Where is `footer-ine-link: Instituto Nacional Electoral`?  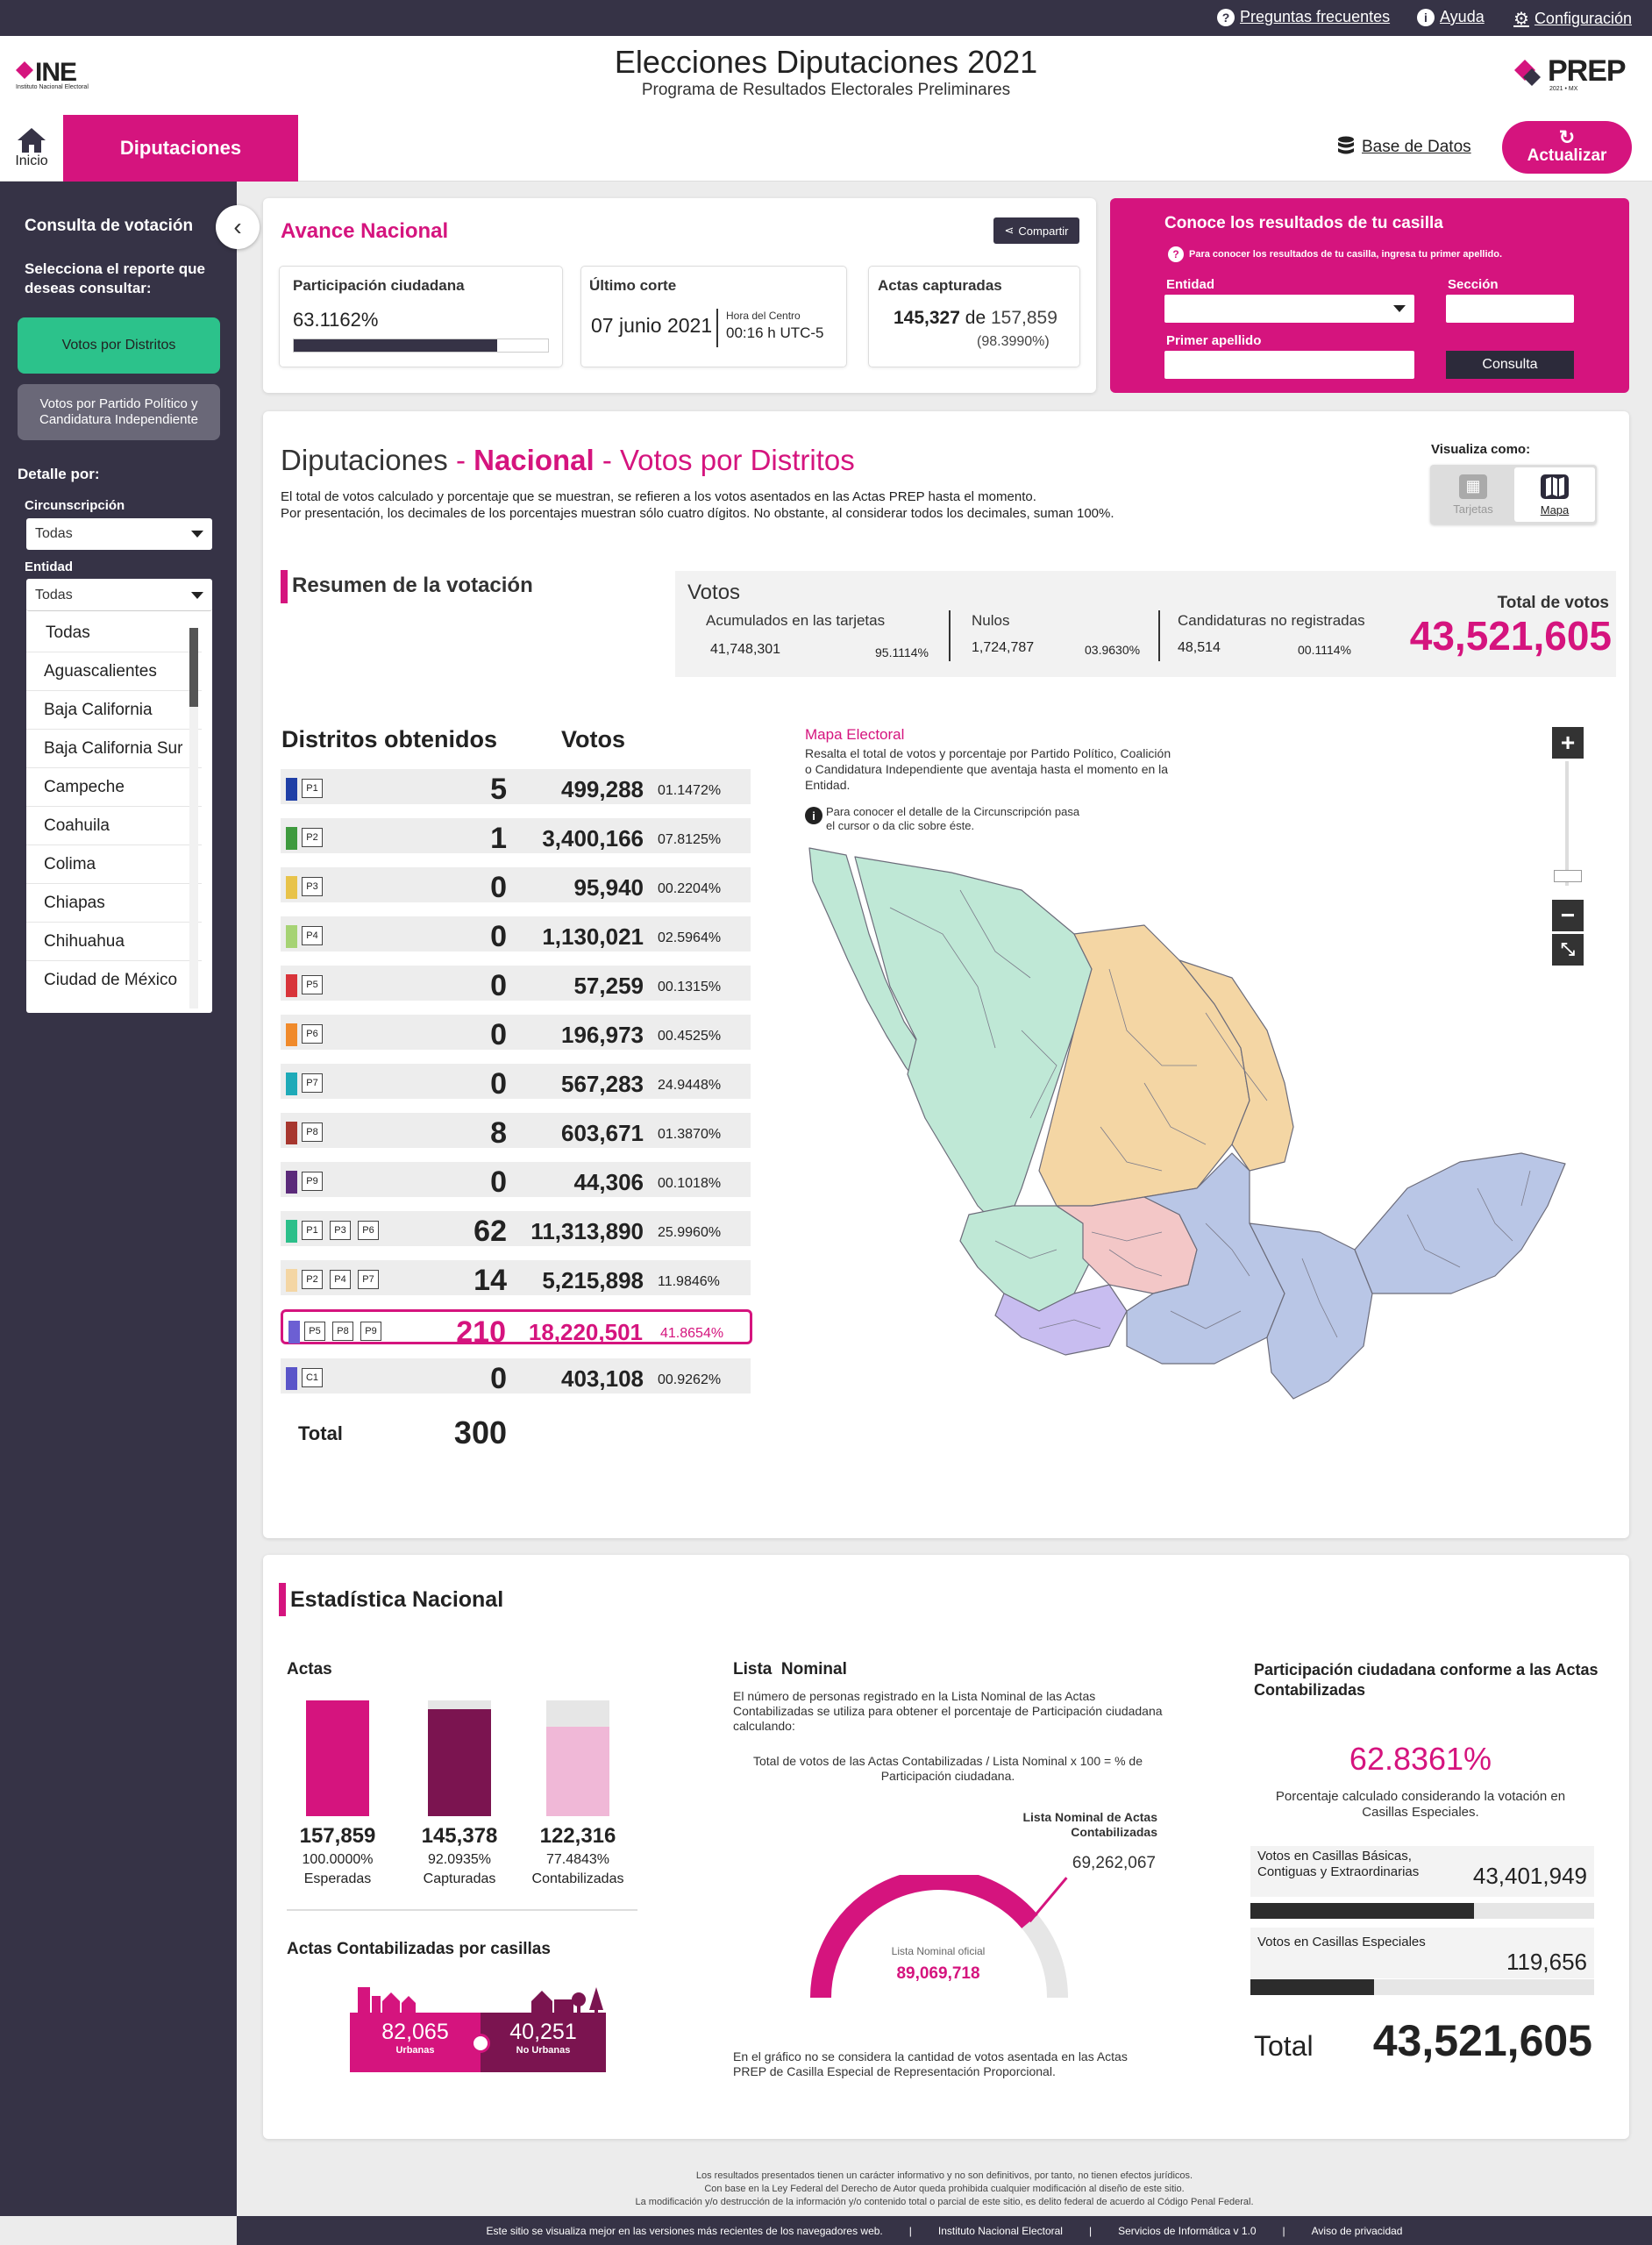
footer-ine-link: Instituto Nacional Electoral is located at coordinates (1000, 2230).